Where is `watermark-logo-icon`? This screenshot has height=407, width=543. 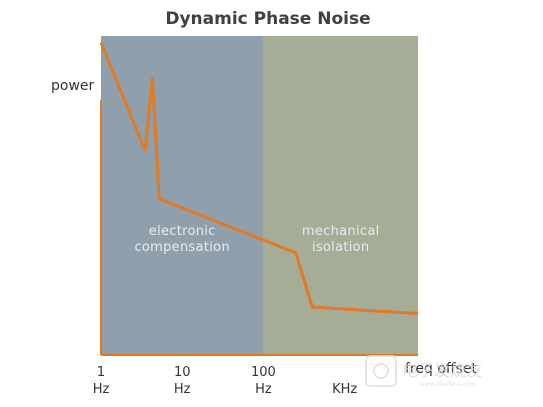
watermark-logo-icon is located at coordinates (381, 371).